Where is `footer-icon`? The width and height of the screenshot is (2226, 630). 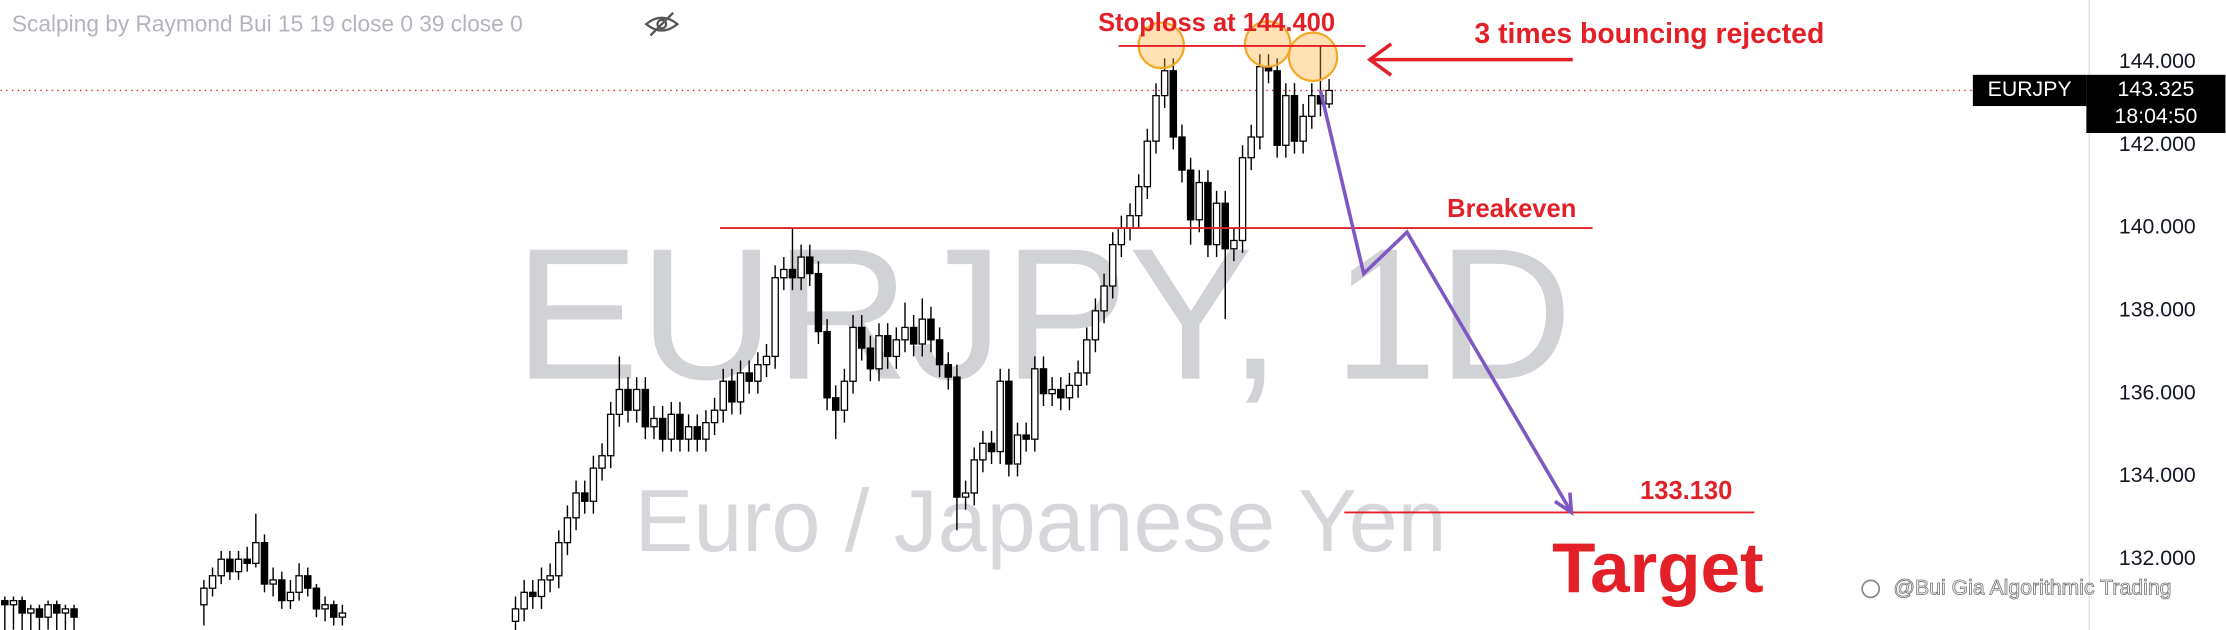
footer-icon is located at coordinates (1871, 589).